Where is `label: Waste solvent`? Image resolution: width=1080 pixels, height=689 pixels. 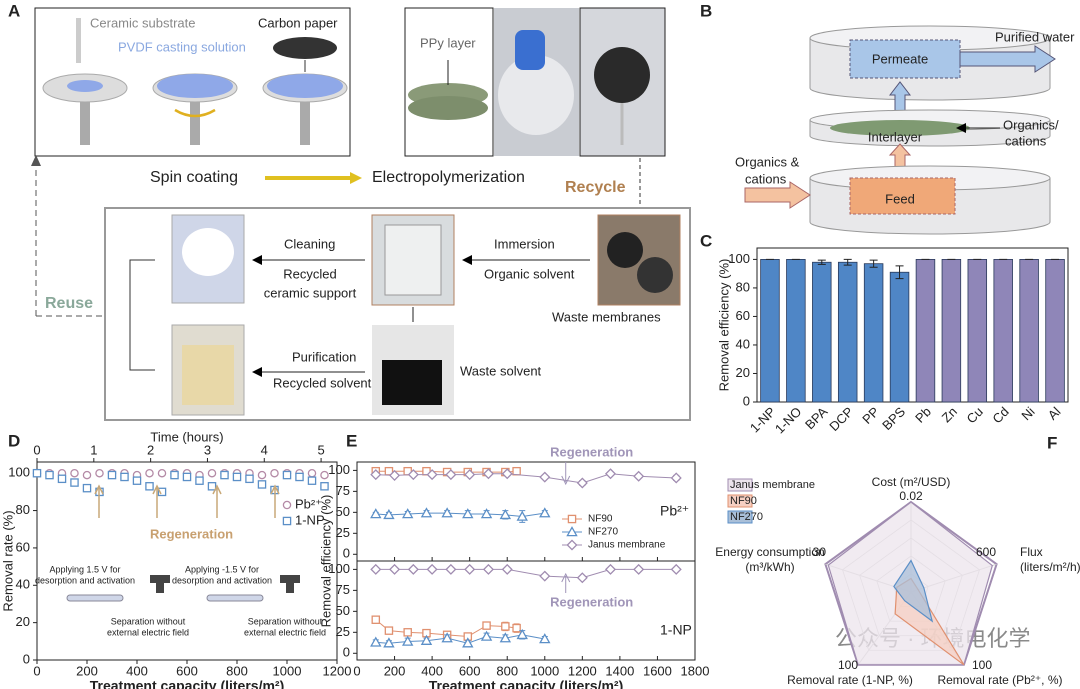 label: Waste solvent is located at coordinates (501, 370).